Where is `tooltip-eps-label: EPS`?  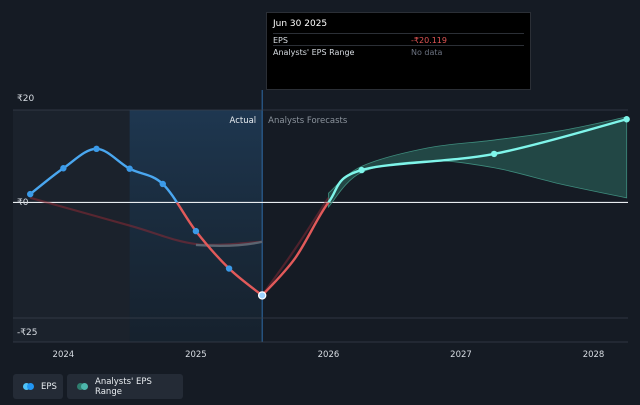 tooltip-eps-label: EPS is located at coordinates (280, 40).